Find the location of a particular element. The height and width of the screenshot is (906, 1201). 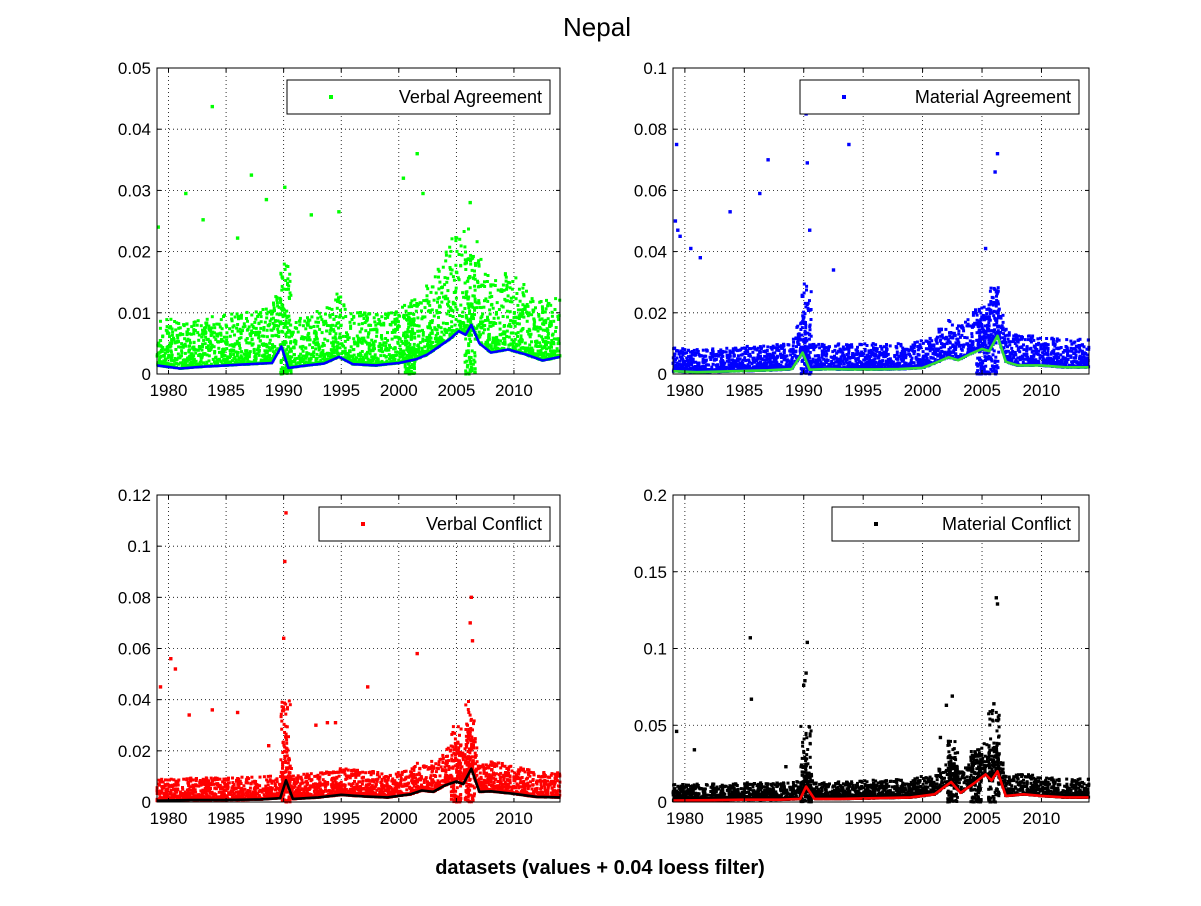

y-tick-label: 0.02 is located at coordinates (134, 252).